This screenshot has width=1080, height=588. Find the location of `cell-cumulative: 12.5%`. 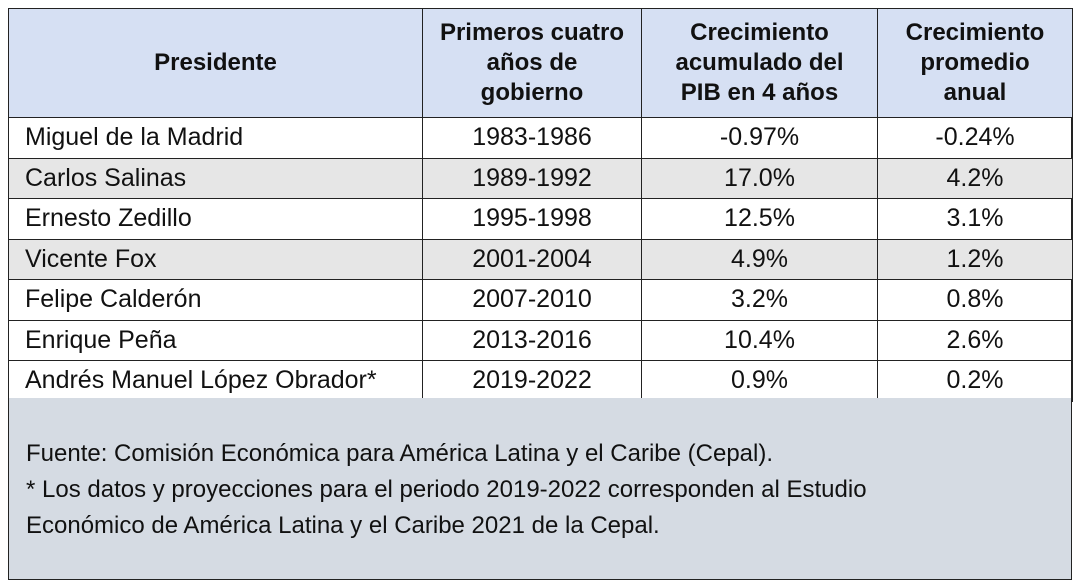

cell-cumulative: 12.5% is located at coordinates (759, 219).